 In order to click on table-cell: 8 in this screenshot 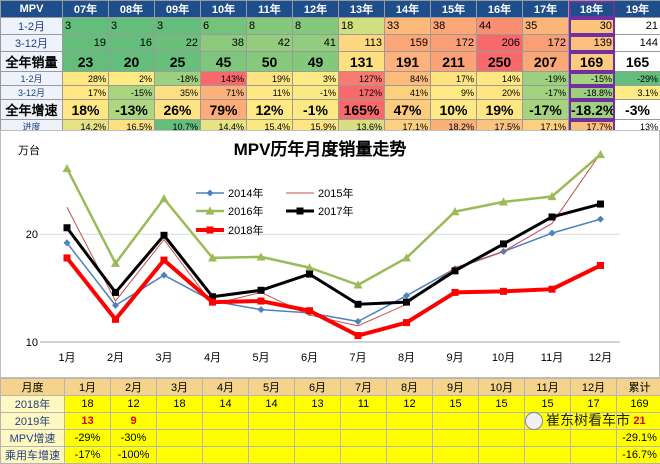, I will do `click(316, 26)`.